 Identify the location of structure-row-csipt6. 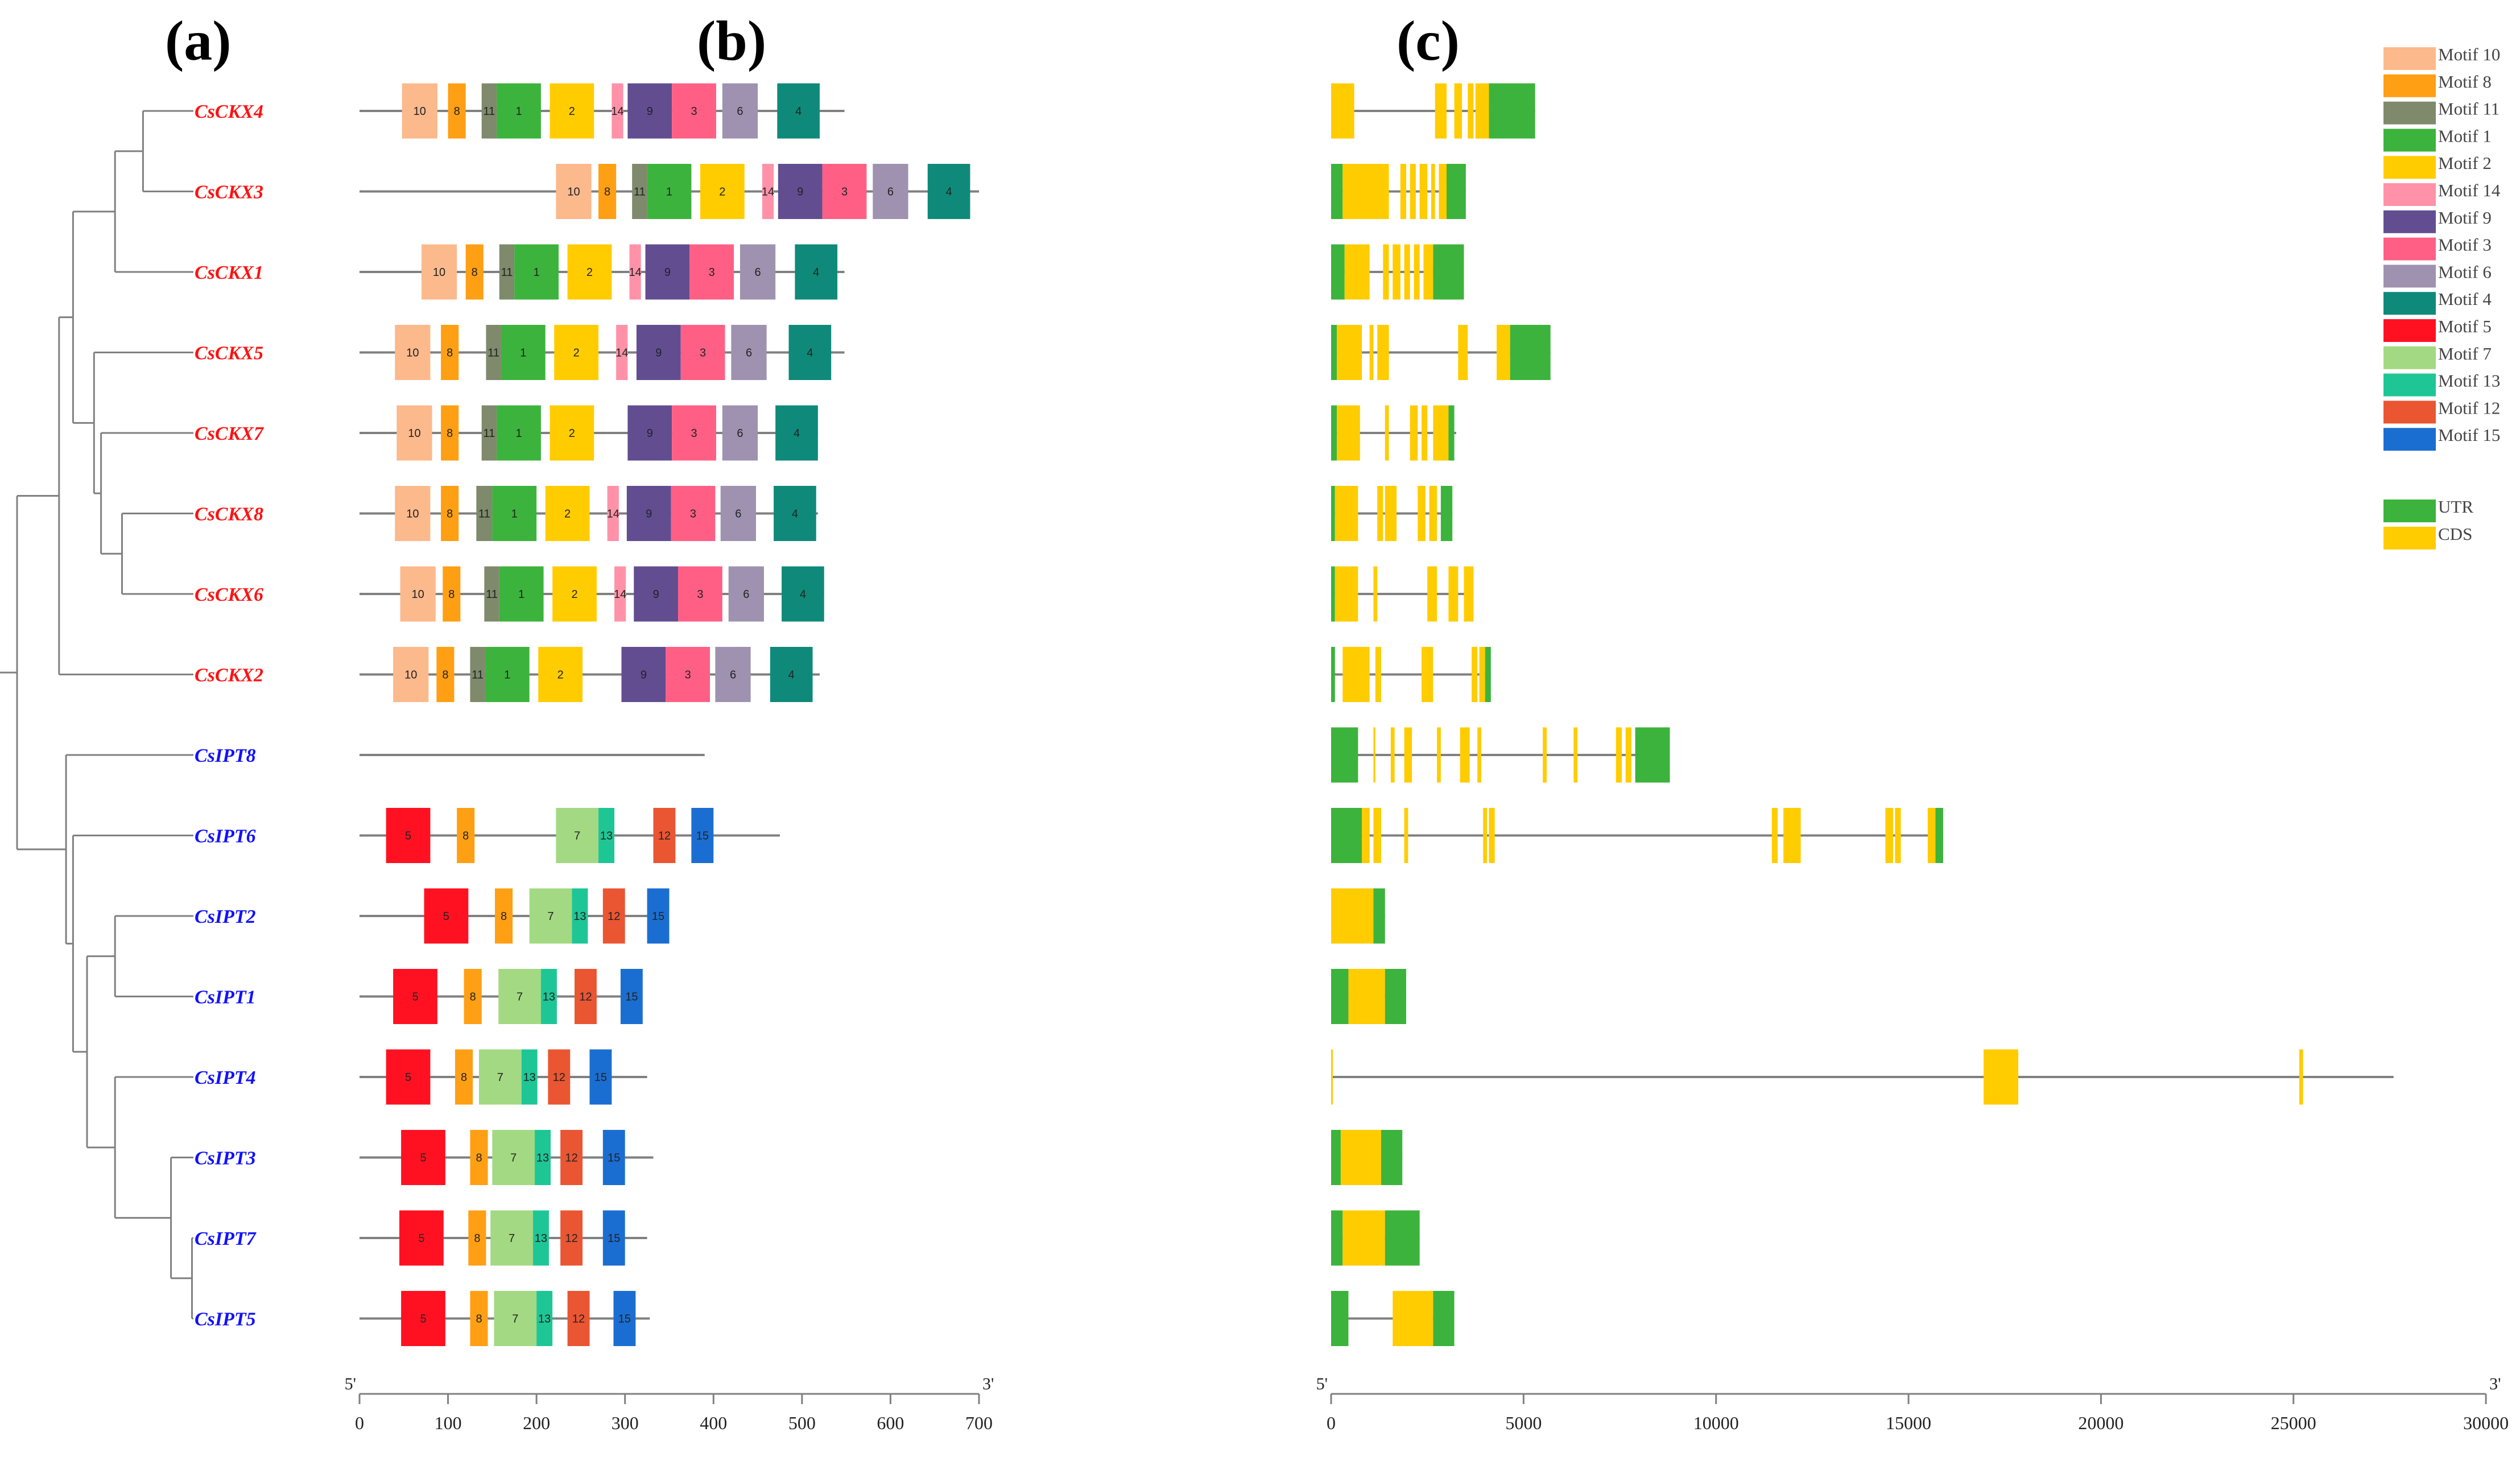
(1637, 835).